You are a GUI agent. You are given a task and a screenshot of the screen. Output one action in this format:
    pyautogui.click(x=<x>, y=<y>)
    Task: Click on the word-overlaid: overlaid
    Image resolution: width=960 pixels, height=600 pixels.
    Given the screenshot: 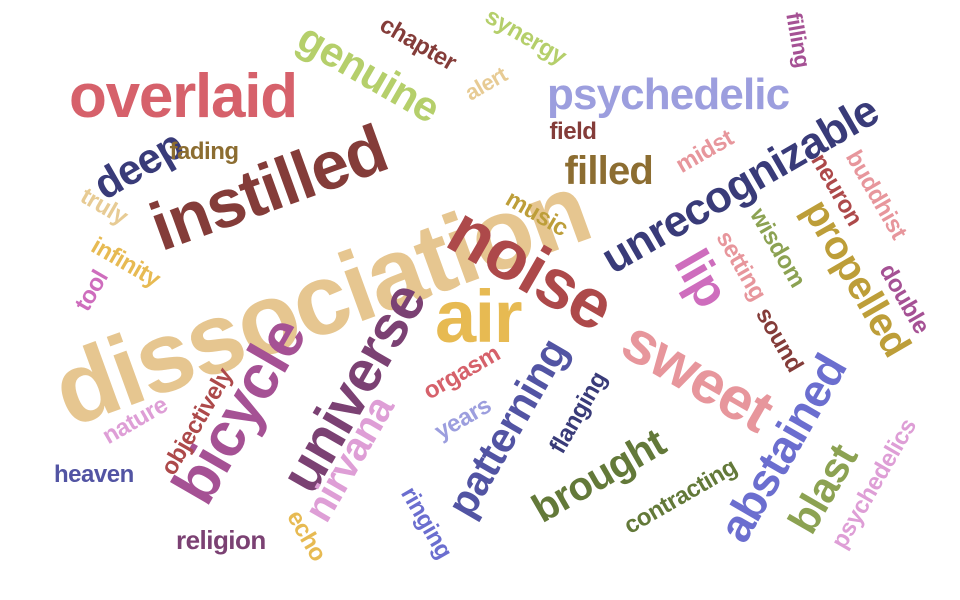 What is the action you would take?
    pyautogui.click(x=183, y=96)
    